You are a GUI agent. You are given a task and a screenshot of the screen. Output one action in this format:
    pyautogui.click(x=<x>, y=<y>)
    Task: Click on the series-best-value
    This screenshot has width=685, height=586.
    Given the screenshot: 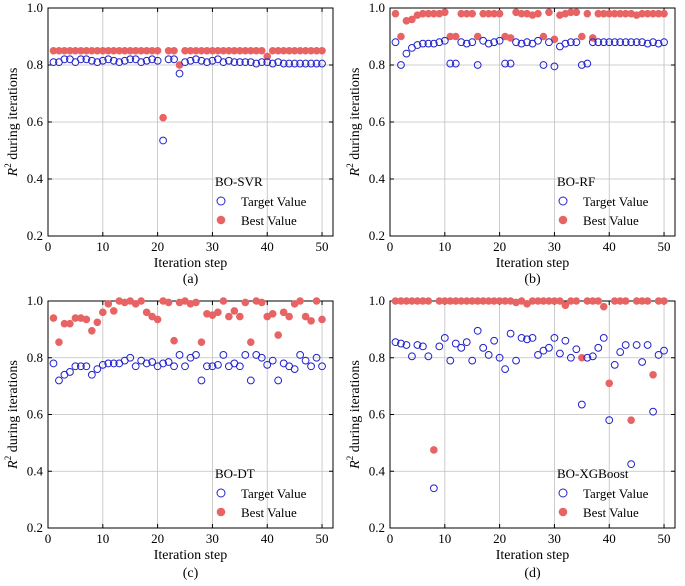 What is the action you would take?
    pyautogui.click(x=187, y=321)
    